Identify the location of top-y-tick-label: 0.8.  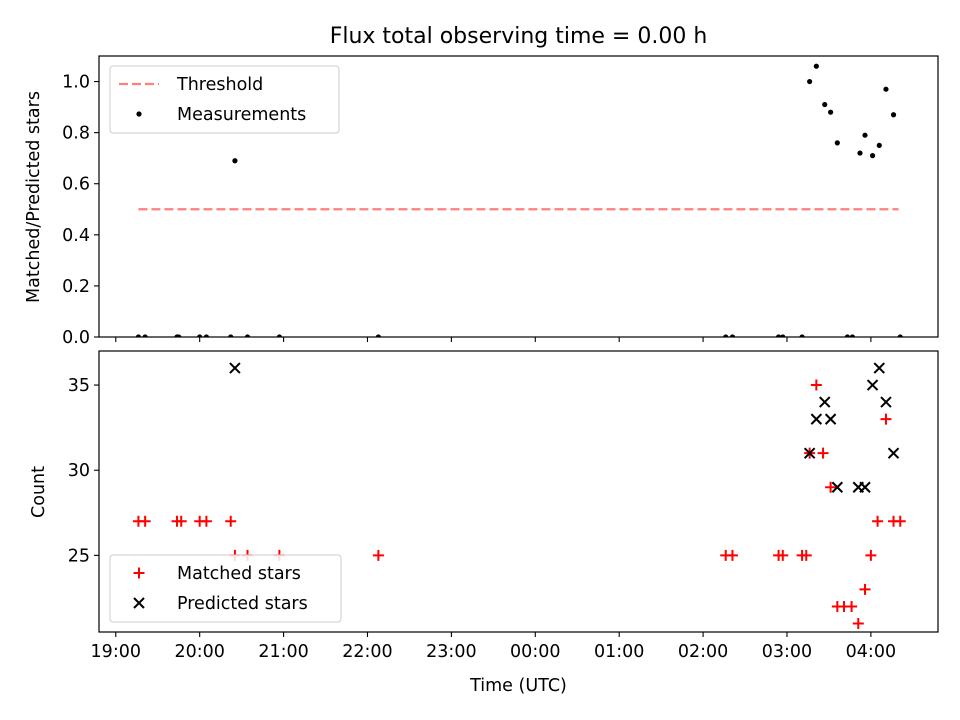
(76, 134).